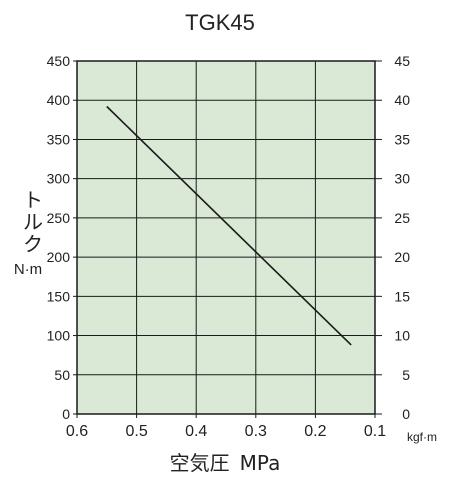 The height and width of the screenshot is (480, 450). I want to click on y2-tick-label: 5, so click(406, 375).